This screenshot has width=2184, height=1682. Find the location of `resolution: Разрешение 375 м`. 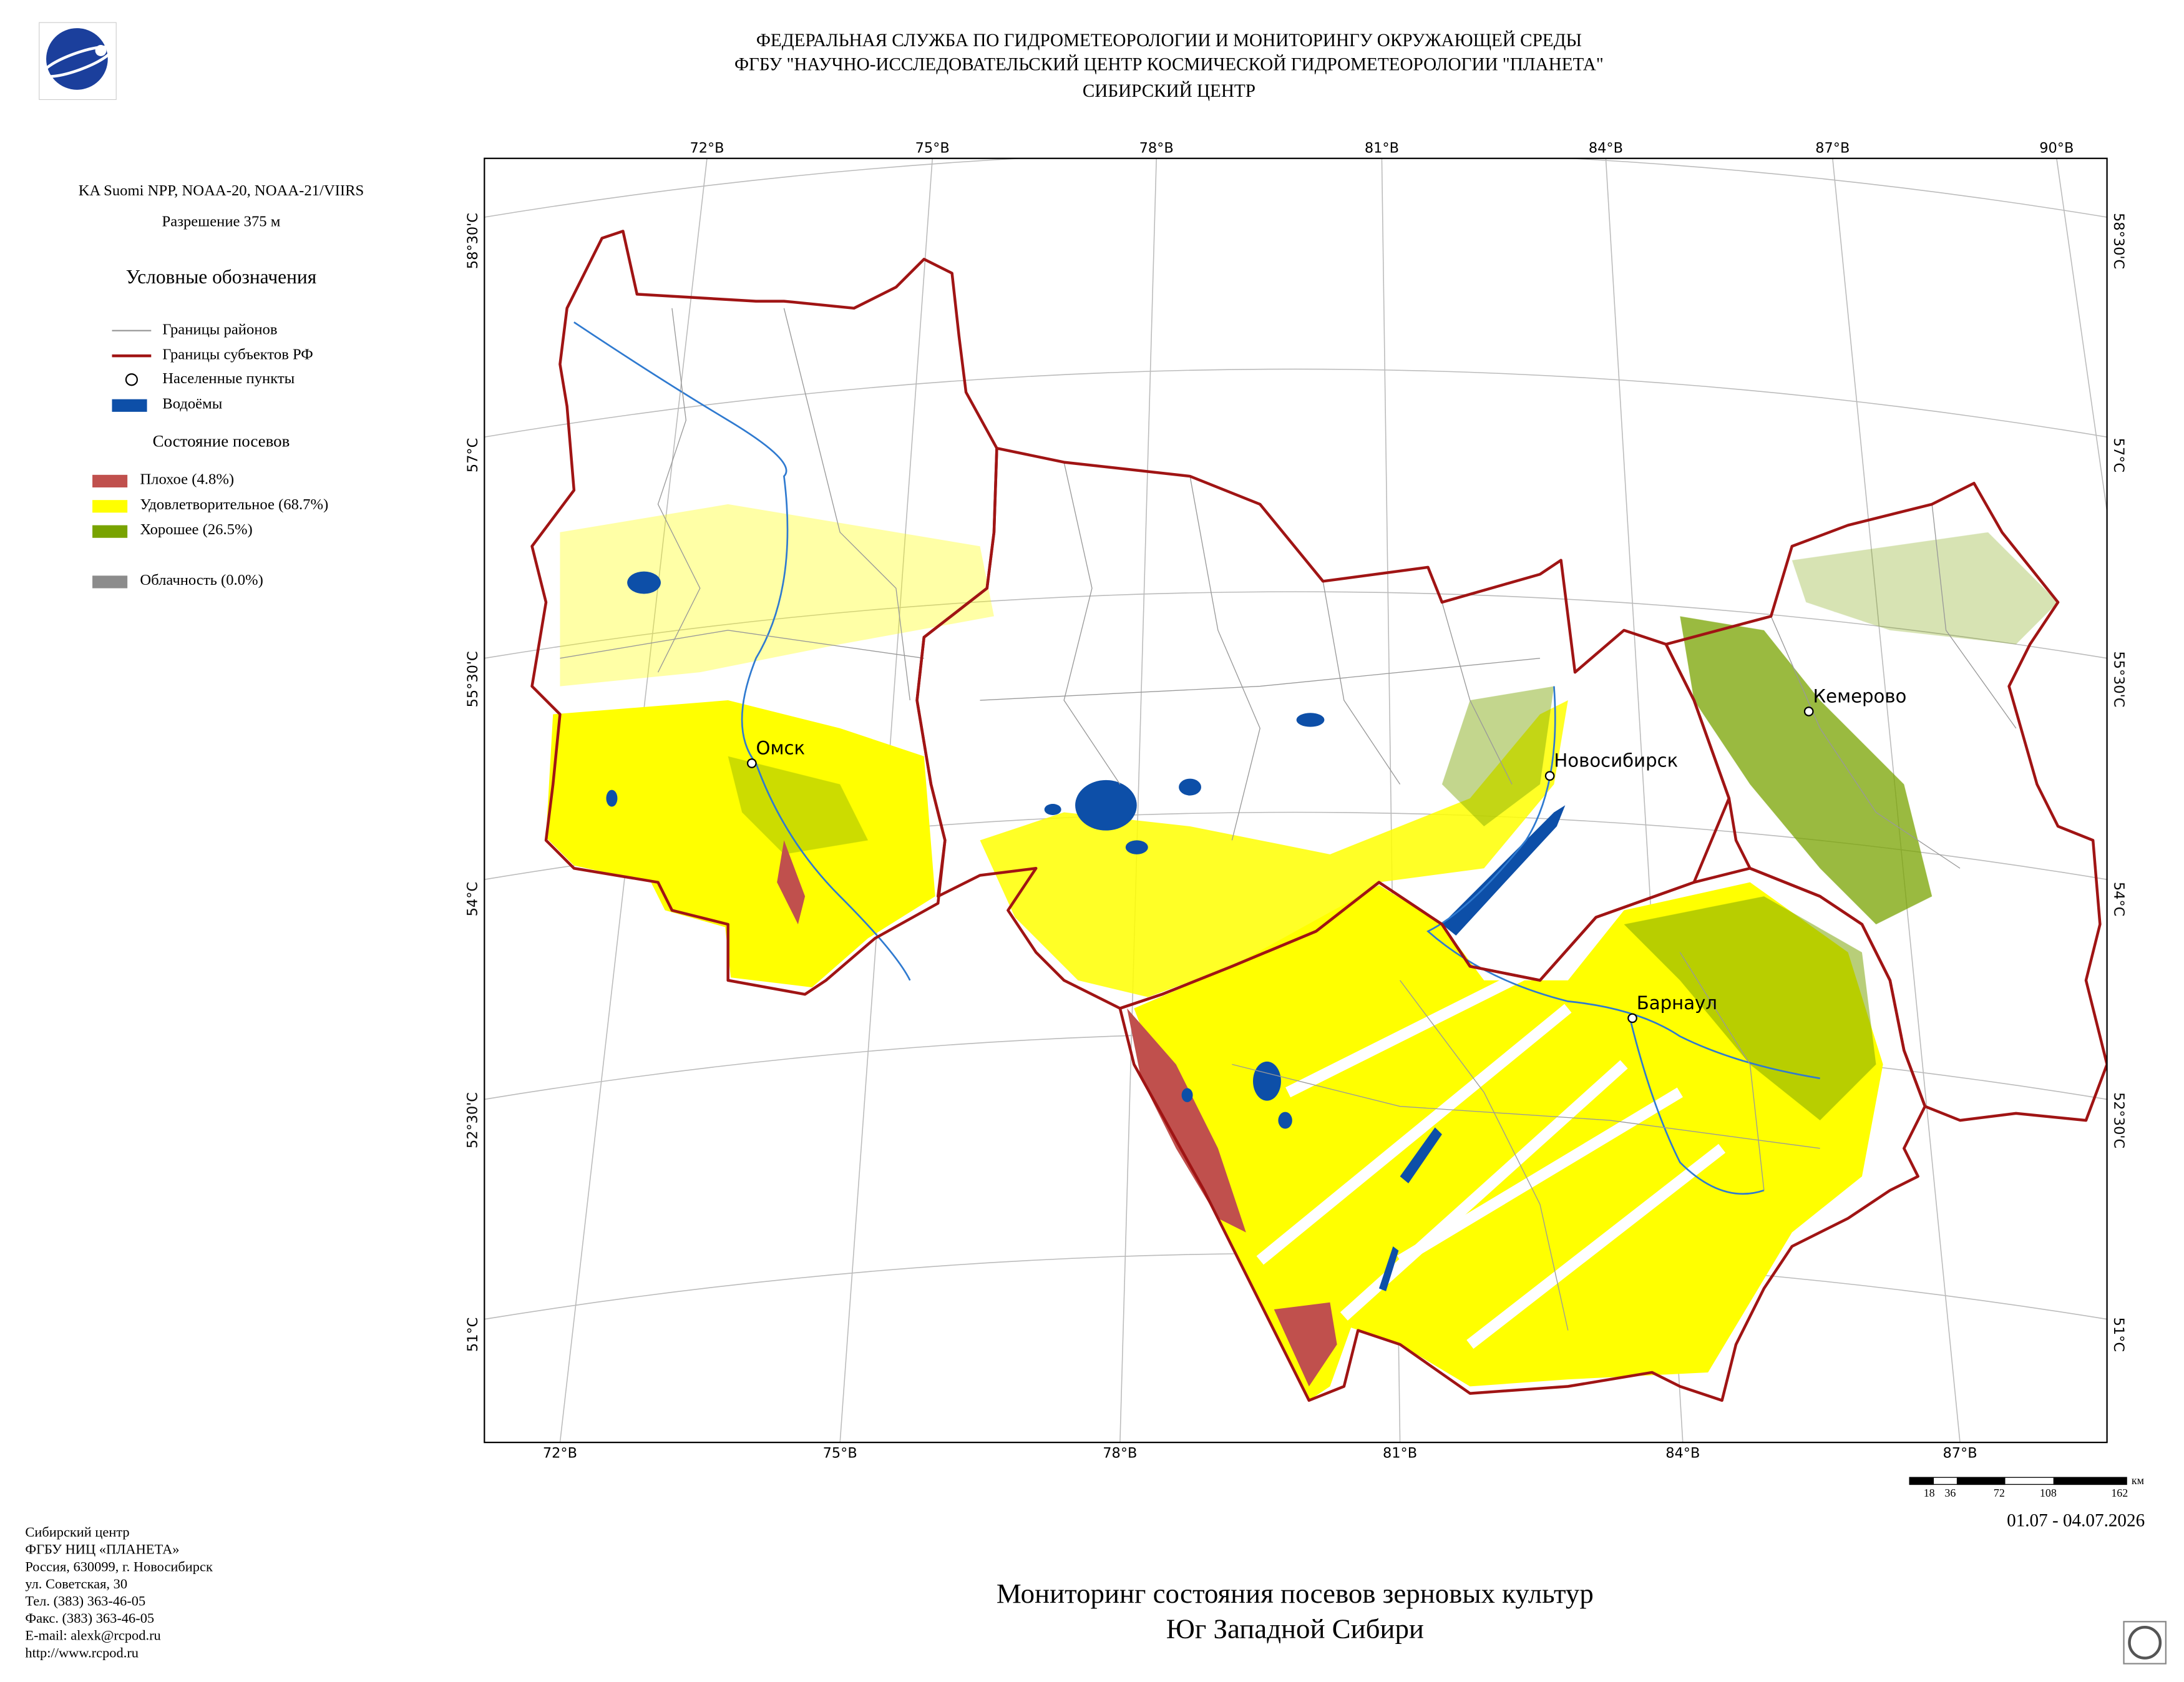

resolution: Разрешение 375 м is located at coordinates (221, 221).